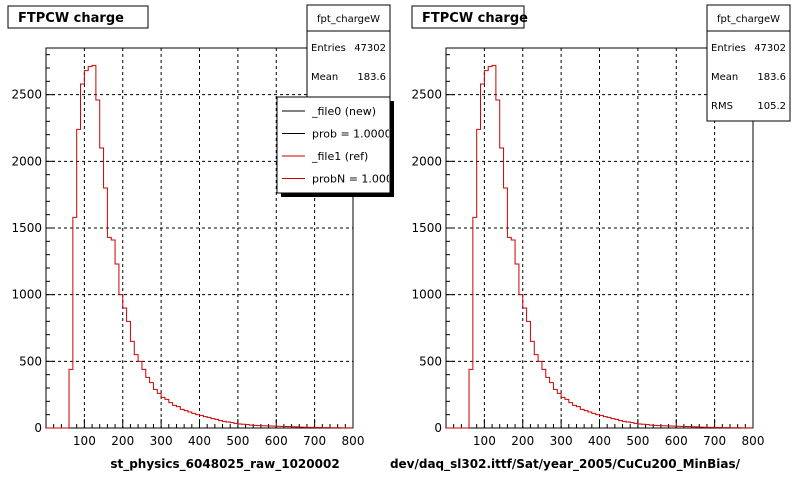 This screenshot has width=800, height=480. I want to click on stats-value: 105.2, so click(771, 106).